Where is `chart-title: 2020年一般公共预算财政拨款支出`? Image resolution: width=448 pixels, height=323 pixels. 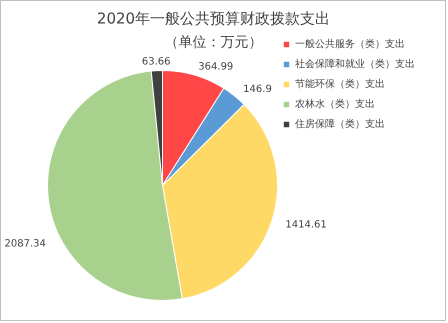 chart-title: 2020年一般公共预算财政拨款支出 is located at coordinates (213, 19).